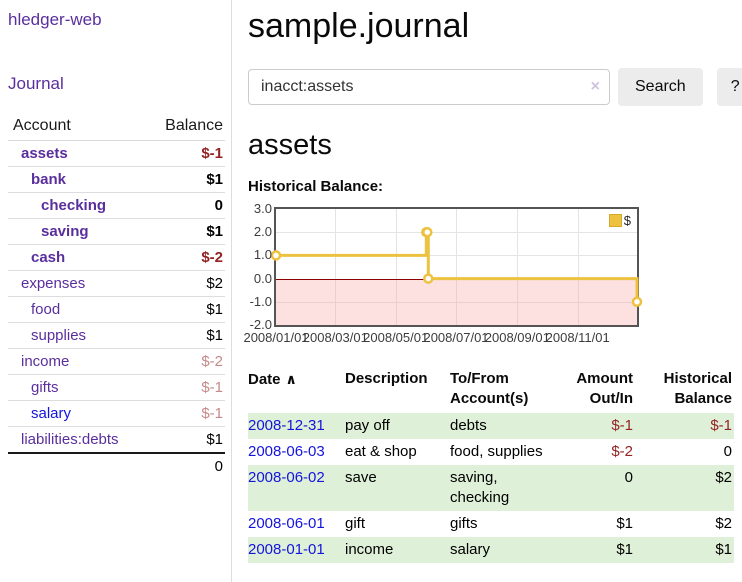  Describe the element at coordinates (48, 257) in the screenshot. I see `account-link: cash` at that location.